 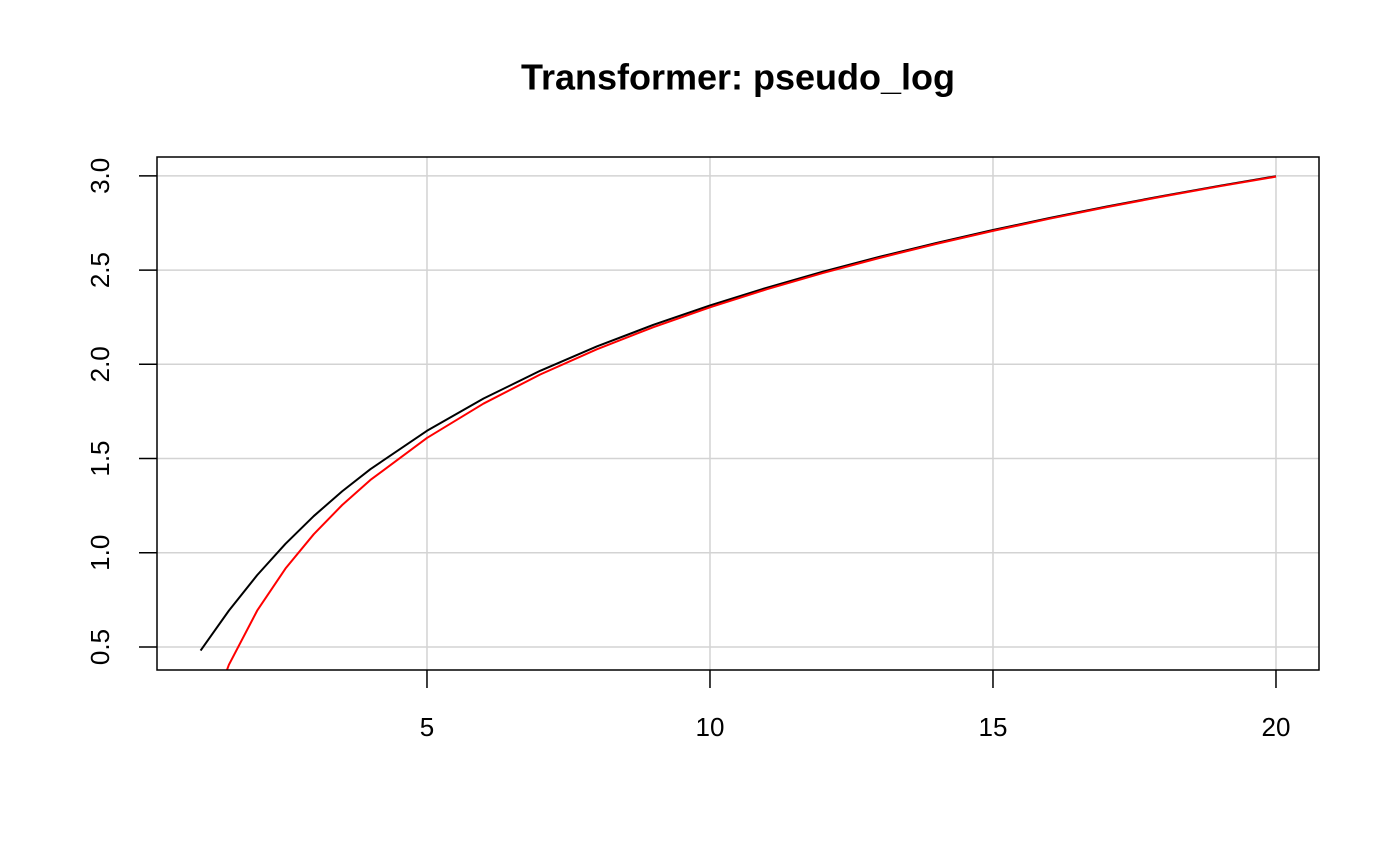 I want to click on x-tick-label: 5, so click(x=427, y=727).